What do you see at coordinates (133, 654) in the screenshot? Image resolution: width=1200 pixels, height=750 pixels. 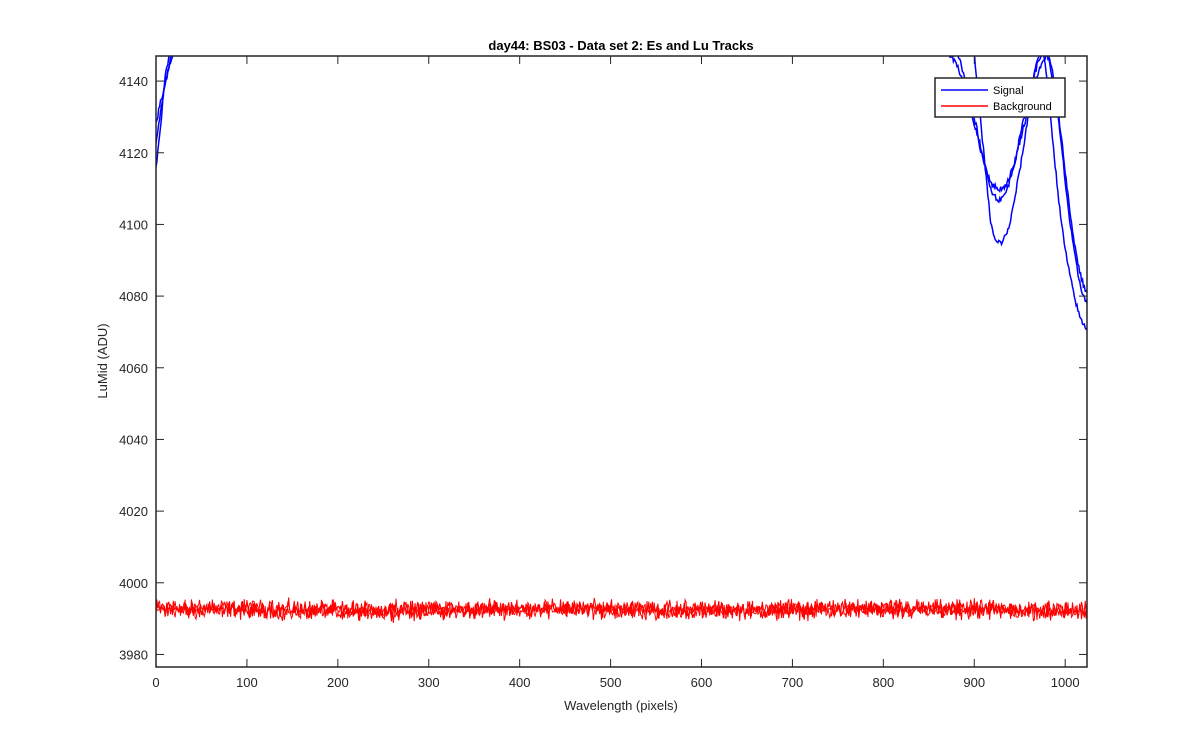 I see `y-tick-label: 3980` at bounding box center [133, 654].